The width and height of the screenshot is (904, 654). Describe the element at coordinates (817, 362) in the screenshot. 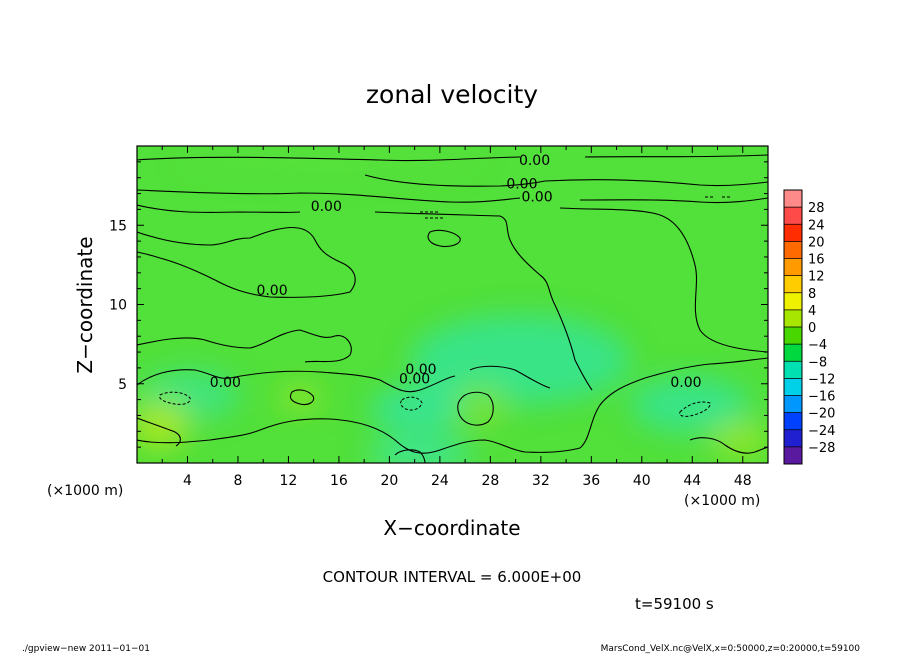

I see `colorbar-label: −8` at that location.